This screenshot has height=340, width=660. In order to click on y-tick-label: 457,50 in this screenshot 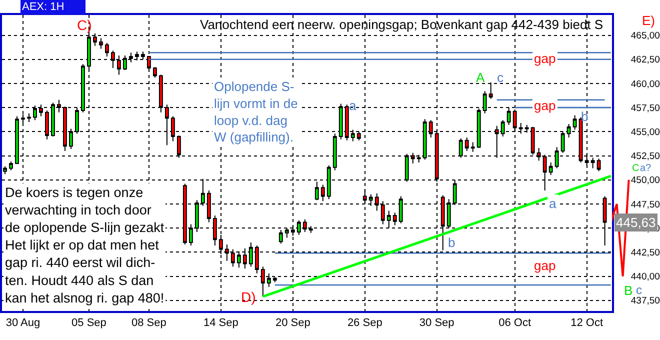, I will do `click(645, 108)`.